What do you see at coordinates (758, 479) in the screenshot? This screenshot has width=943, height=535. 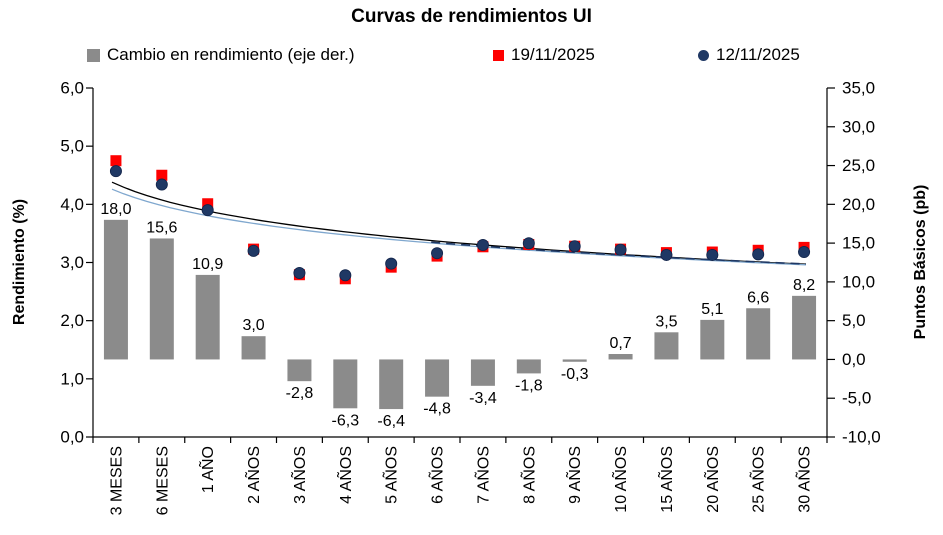 I see `x-category-label: 25 AÑOS` at bounding box center [758, 479].